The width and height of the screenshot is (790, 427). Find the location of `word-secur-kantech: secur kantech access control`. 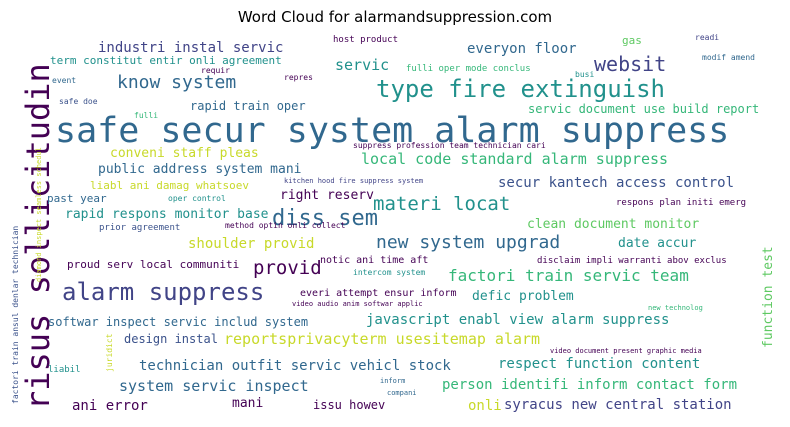

word-secur-kantech: secur kantech access control is located at coordinates (616, 183).